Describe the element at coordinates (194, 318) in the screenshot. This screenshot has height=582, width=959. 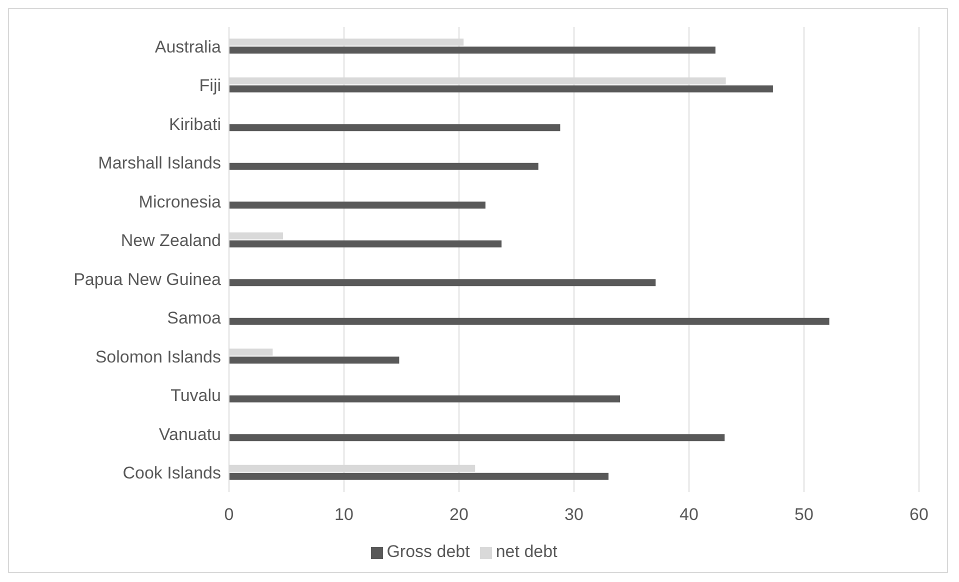
I see `y-tick-label: Samoa` at that location.